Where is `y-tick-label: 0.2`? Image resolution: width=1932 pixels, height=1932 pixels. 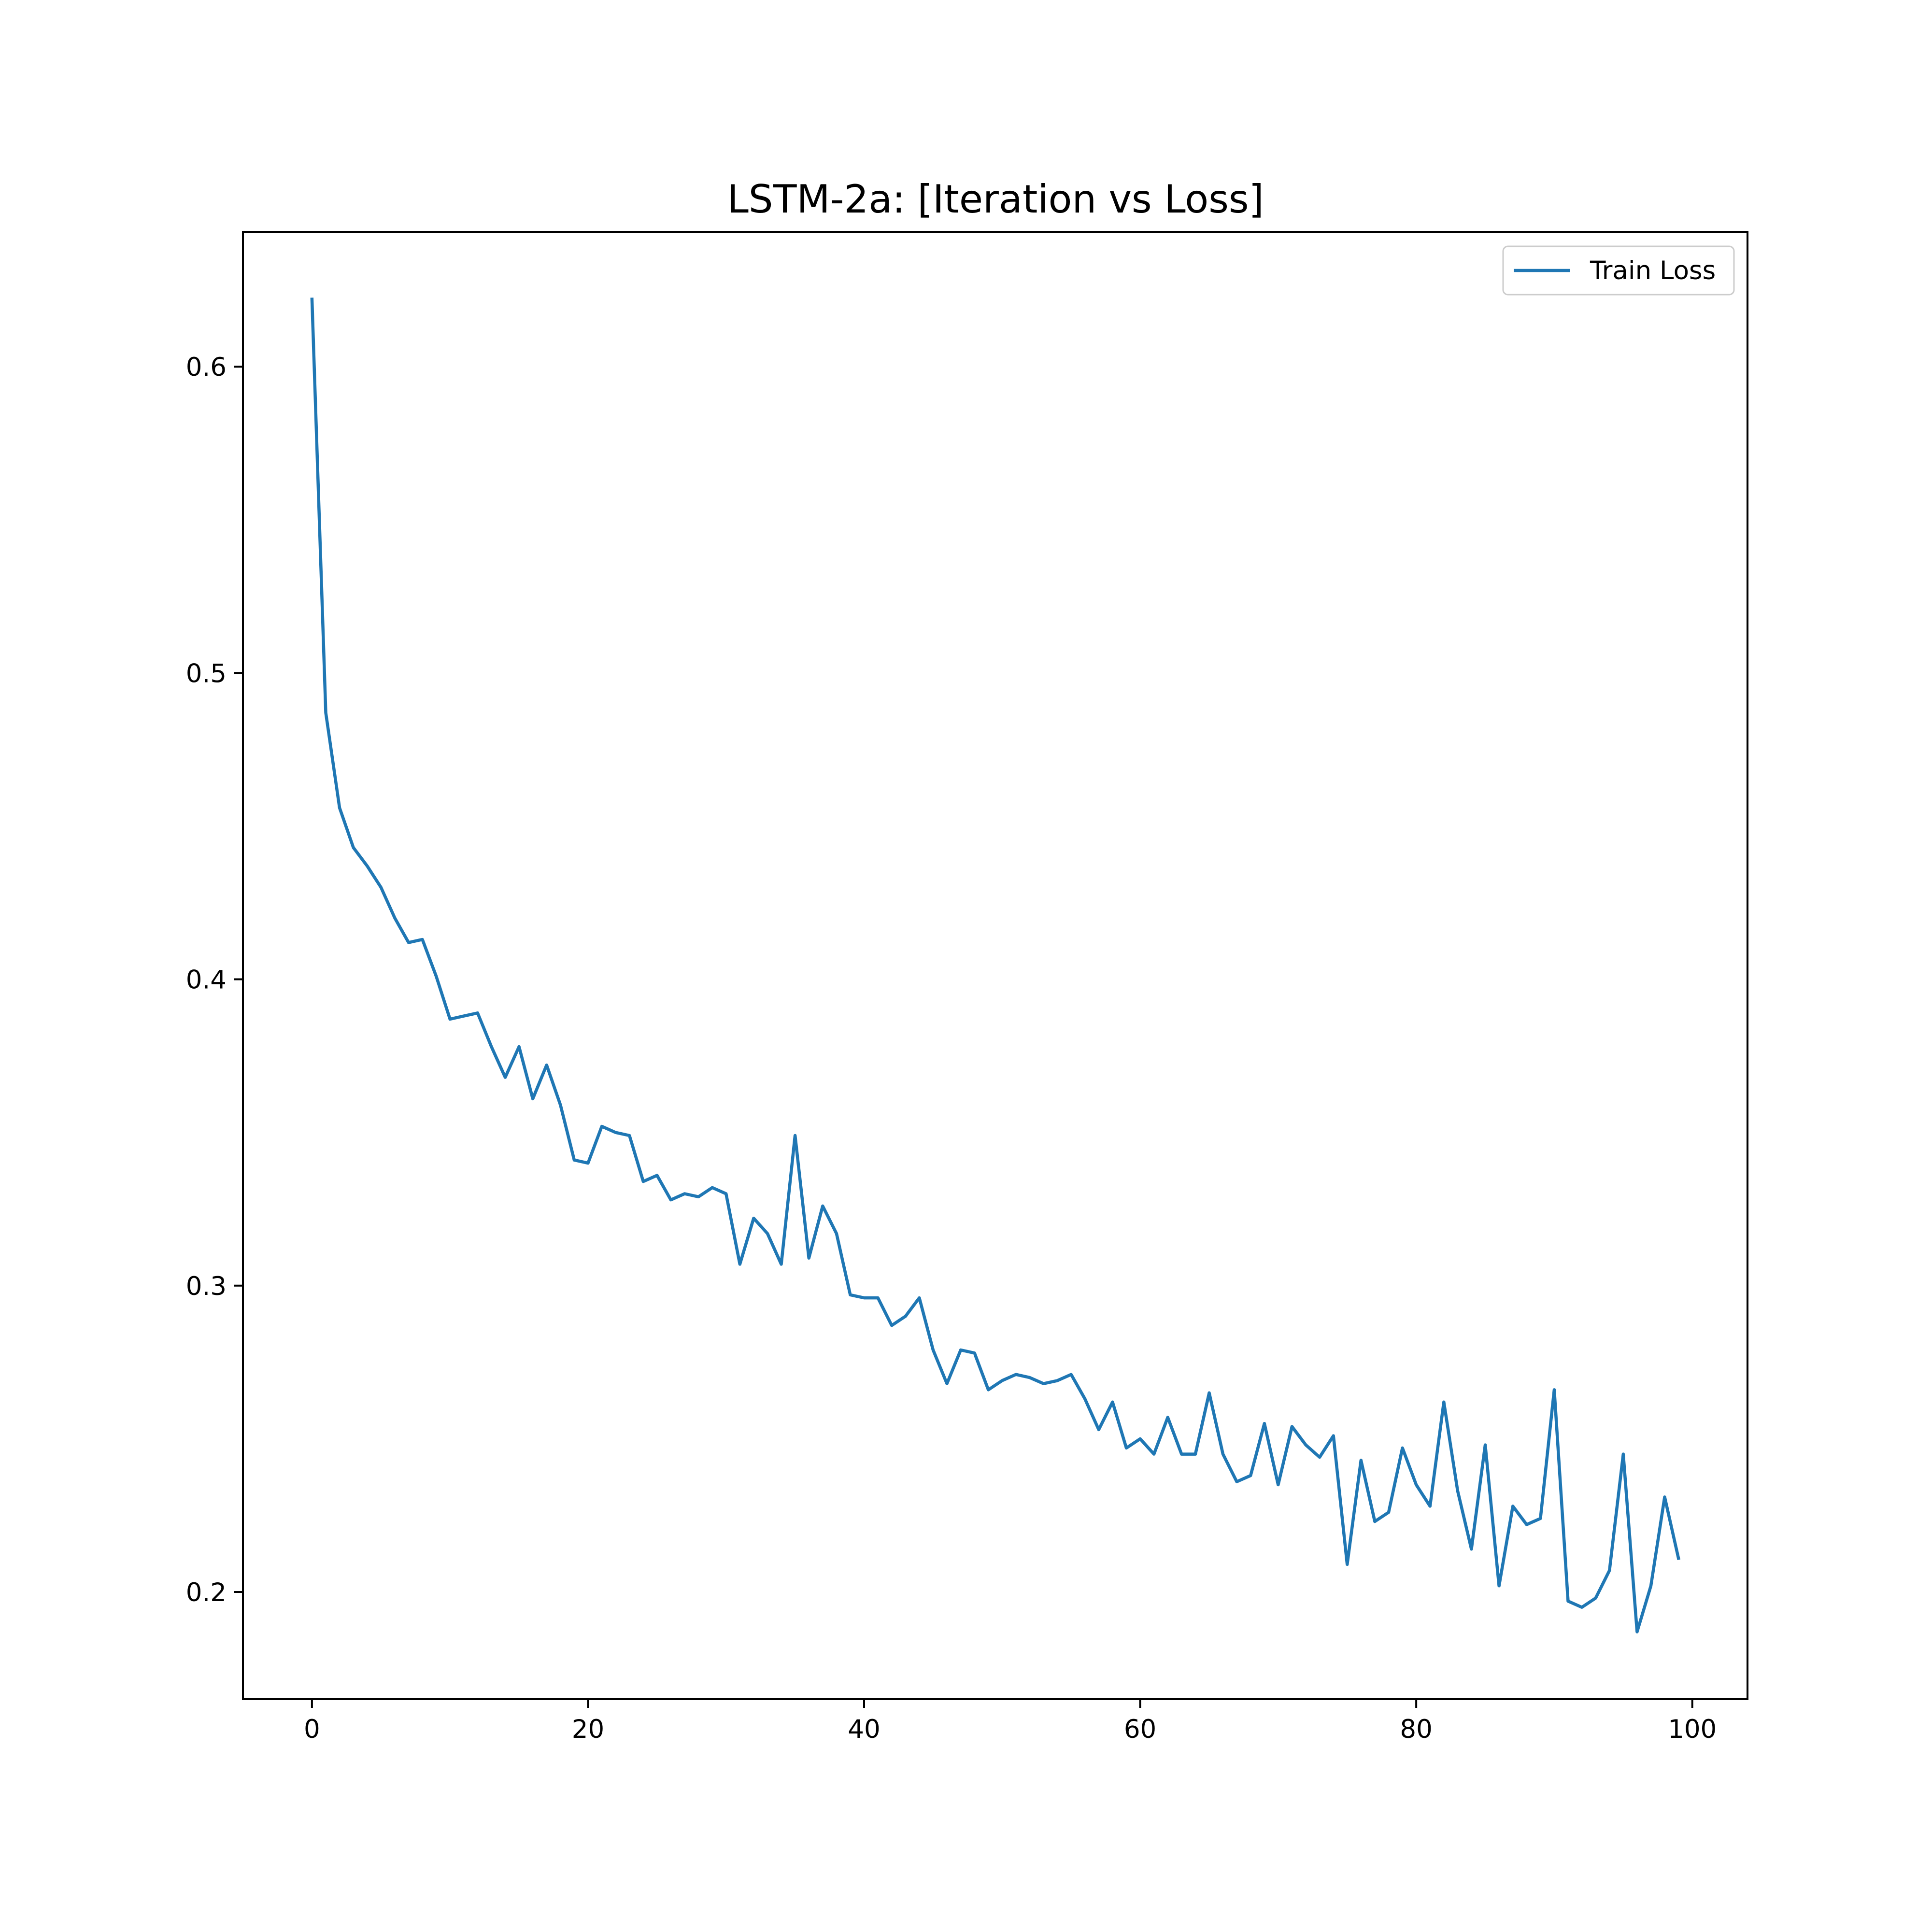 y-tick-label: 0.2 is located at coordinates (206, 1592).